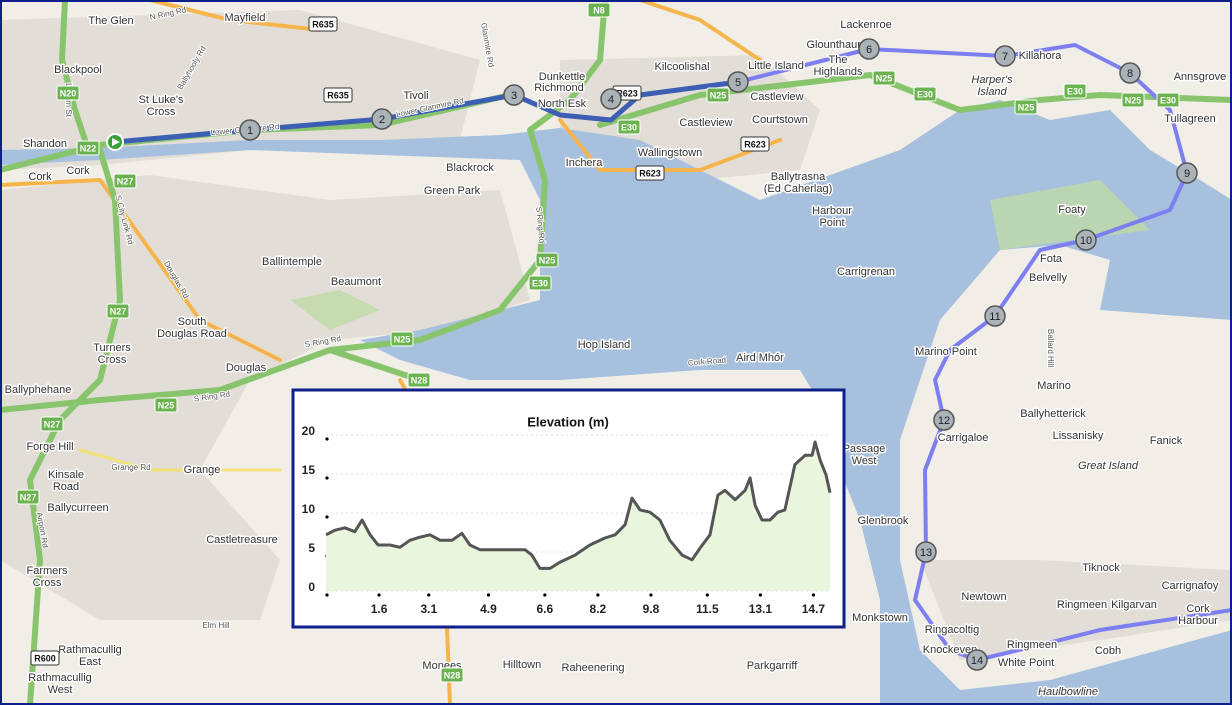 The width and height of the screenshot is (1232, 705). Describe the element at coordinates (1050, 348) in the screenshot. I see `road-label: Ballard Hill` at that location.